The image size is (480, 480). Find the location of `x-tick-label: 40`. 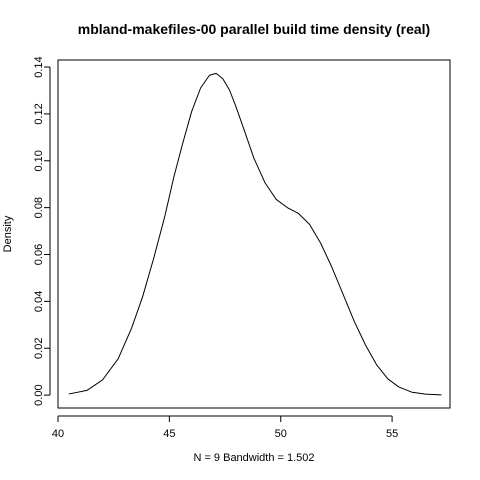

x-tick-label: 40 is located at coordinates (58, 434).